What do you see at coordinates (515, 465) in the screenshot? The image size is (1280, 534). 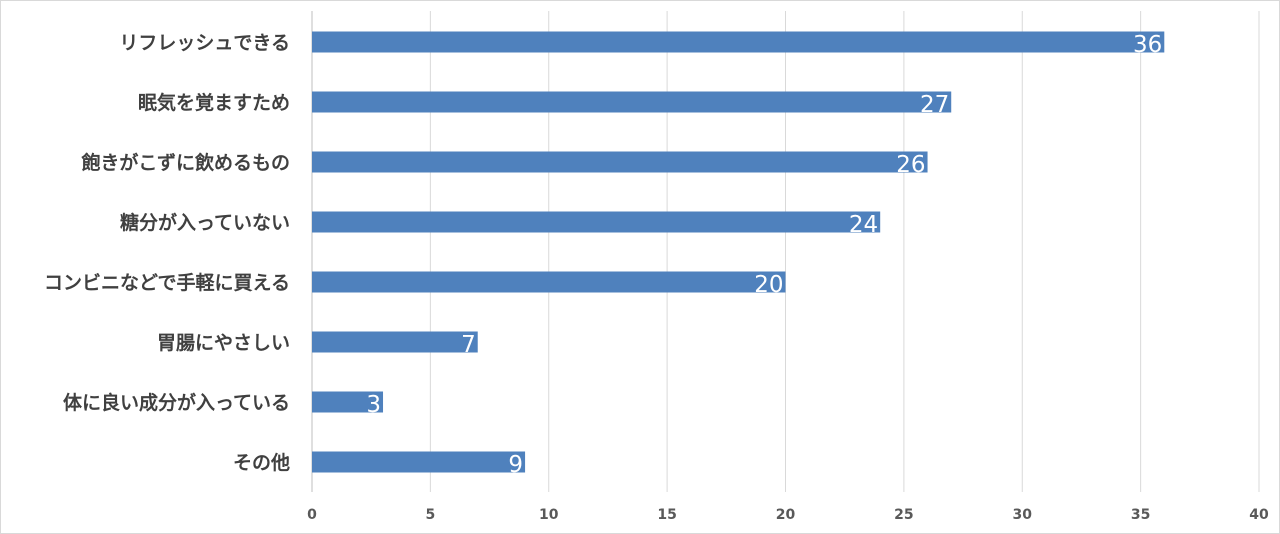 I see `data-label: 9` at bounding box center [515, 465].